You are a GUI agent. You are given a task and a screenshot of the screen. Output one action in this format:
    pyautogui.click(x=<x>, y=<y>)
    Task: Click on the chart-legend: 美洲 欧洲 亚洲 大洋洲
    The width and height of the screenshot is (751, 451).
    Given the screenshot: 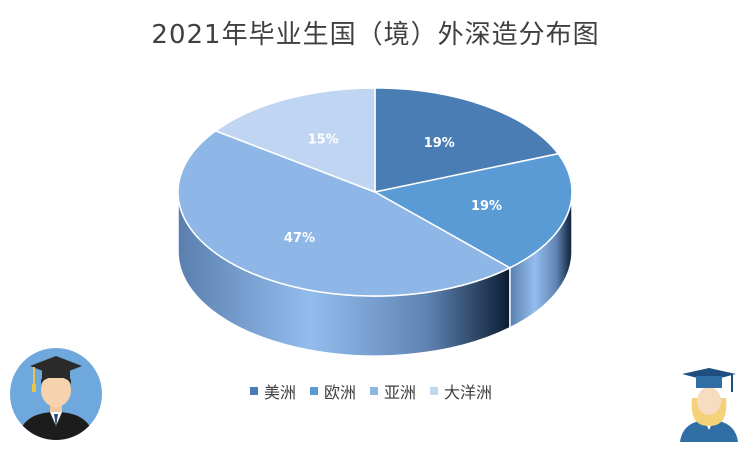 What is the action you would take?
    pyautogui.click(x=371, y=391)
    